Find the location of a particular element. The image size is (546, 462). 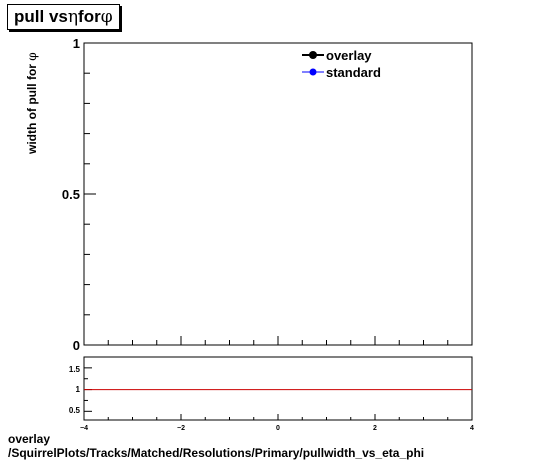

main-y-ticks is located at coordinates (90, 194).